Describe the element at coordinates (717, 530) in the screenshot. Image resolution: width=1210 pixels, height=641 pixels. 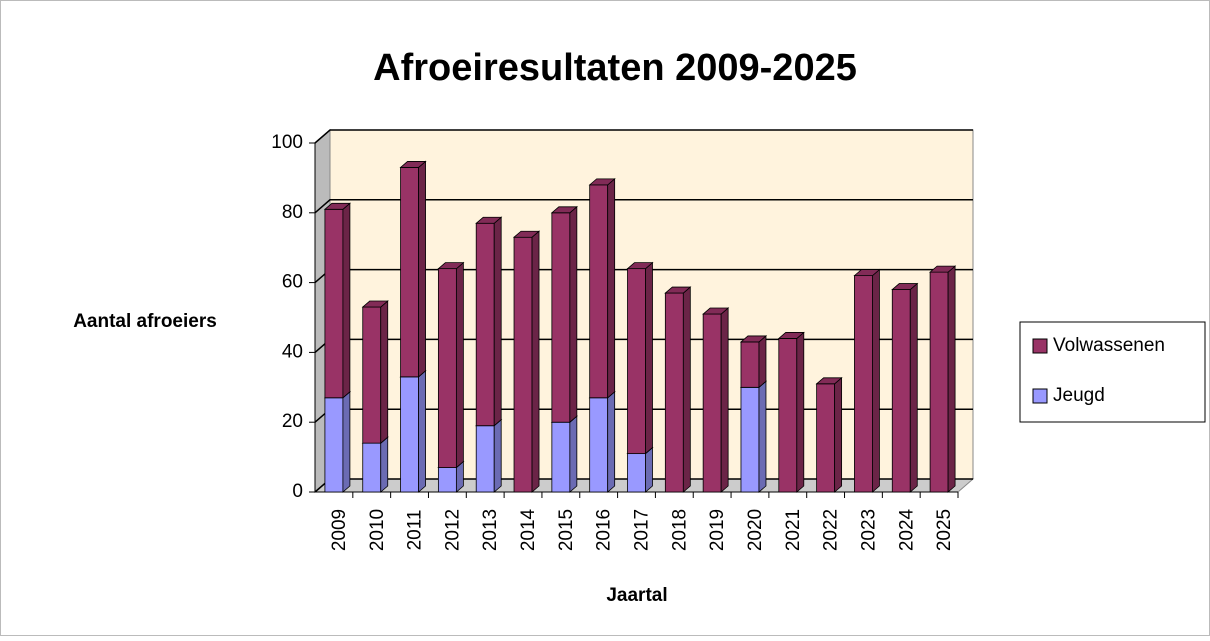
I see `x-tick-label: 2019` at that location.